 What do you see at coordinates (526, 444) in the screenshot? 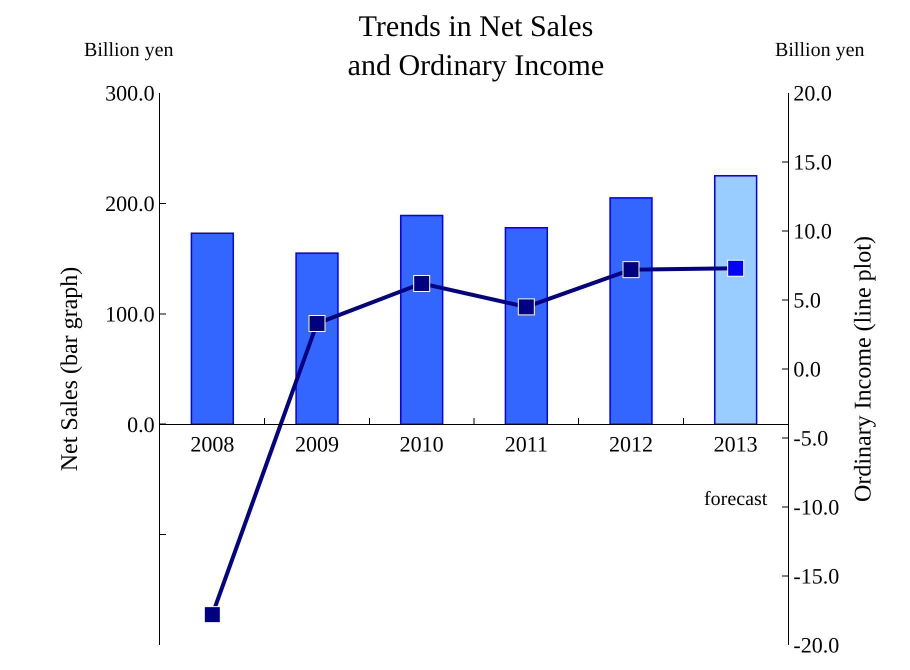
I see `x-tick-label: 2011` at bounding box center [526, 444].